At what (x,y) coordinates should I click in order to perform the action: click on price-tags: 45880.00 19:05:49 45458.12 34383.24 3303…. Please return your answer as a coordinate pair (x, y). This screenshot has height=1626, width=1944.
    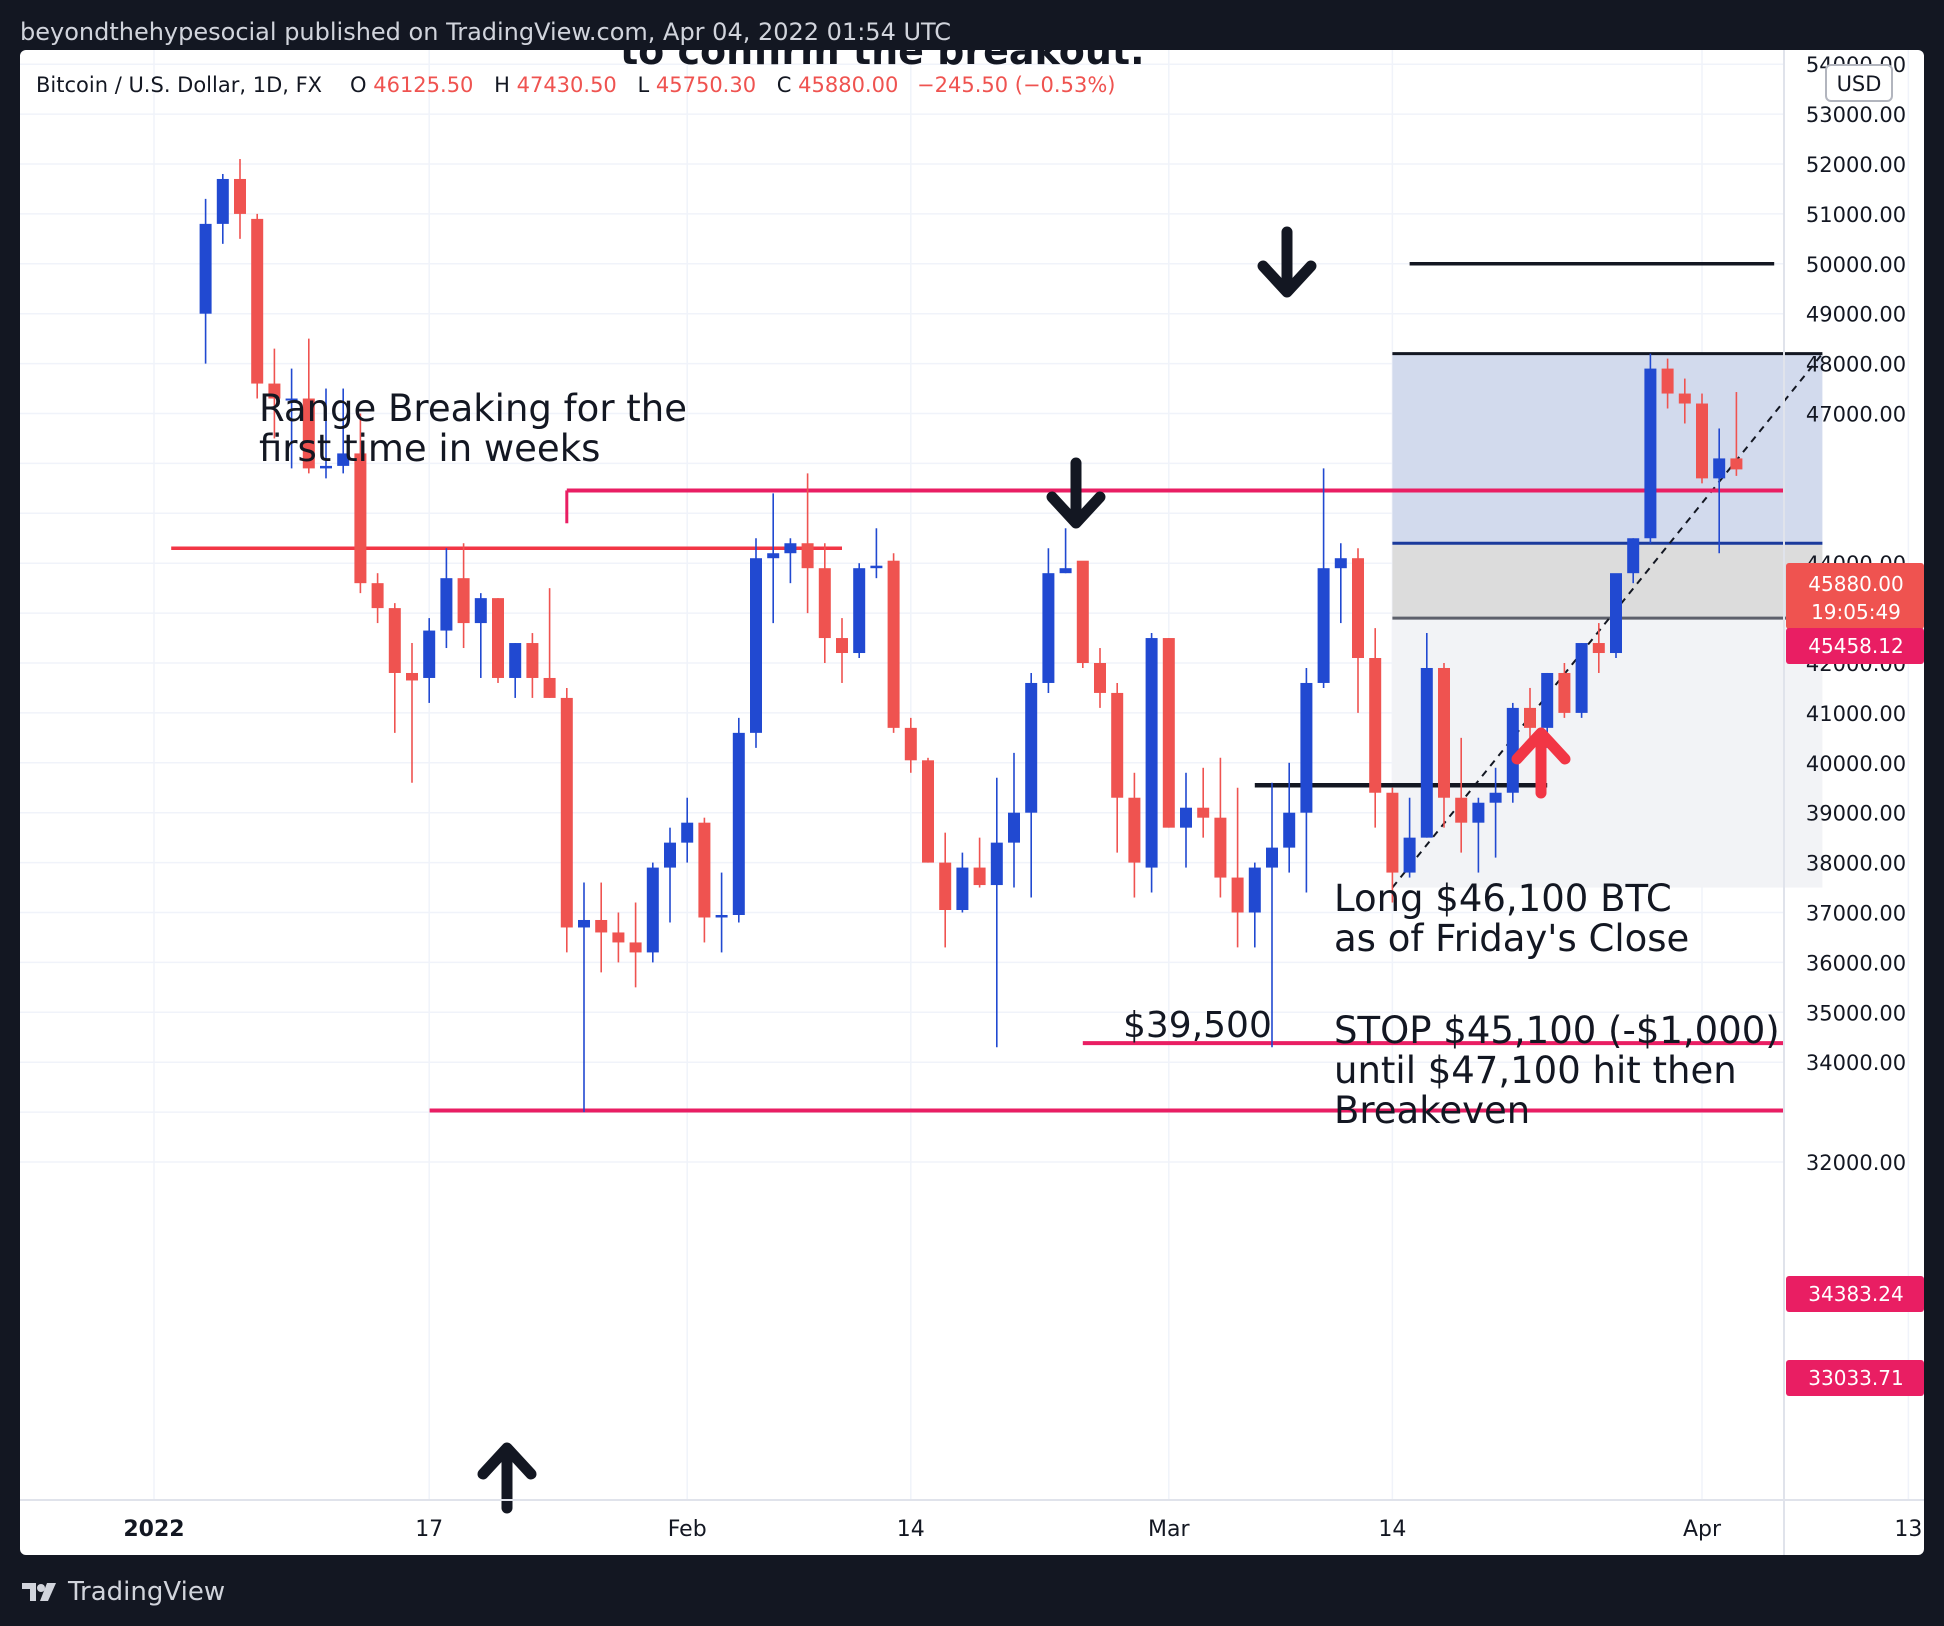
    Looking at the image, I should click on (1855, 979).